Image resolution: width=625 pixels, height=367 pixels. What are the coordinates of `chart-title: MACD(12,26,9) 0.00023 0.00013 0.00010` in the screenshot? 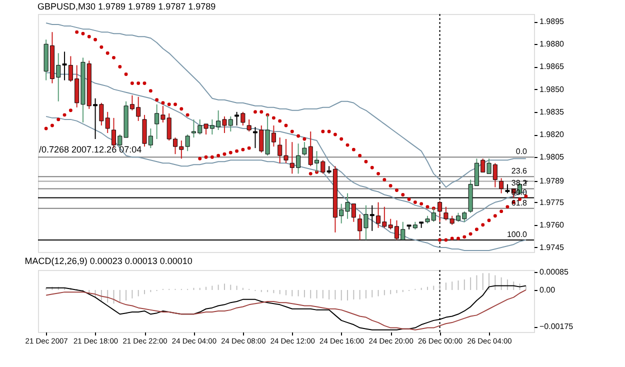 It's located at (108, 261).